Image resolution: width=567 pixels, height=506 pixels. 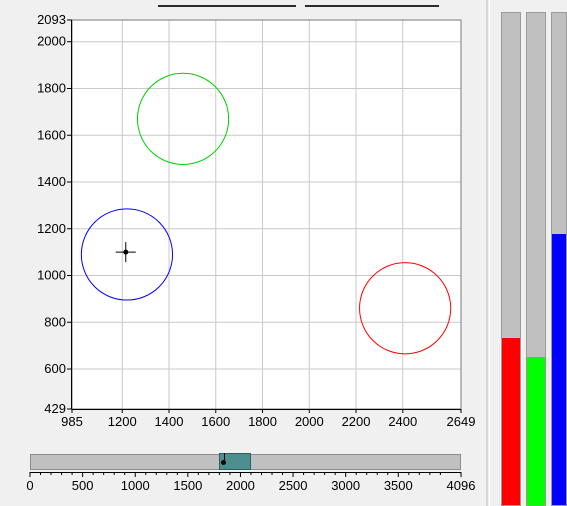 What do you see at coordinates (262, 421) in the screenshot?
I see `x-tick-label: 1800` at bounding box center [262, 421].